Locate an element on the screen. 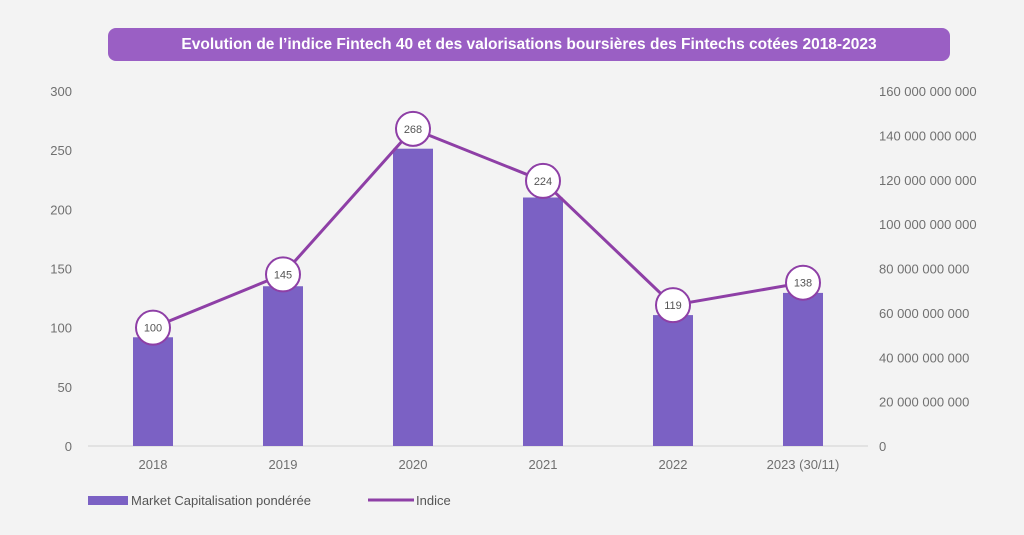 This screenshot has width=1024, height=535. x-axis: 2018 2019 2020 2021 2022 2023 (30/11) is located at coordinates (489, 464).